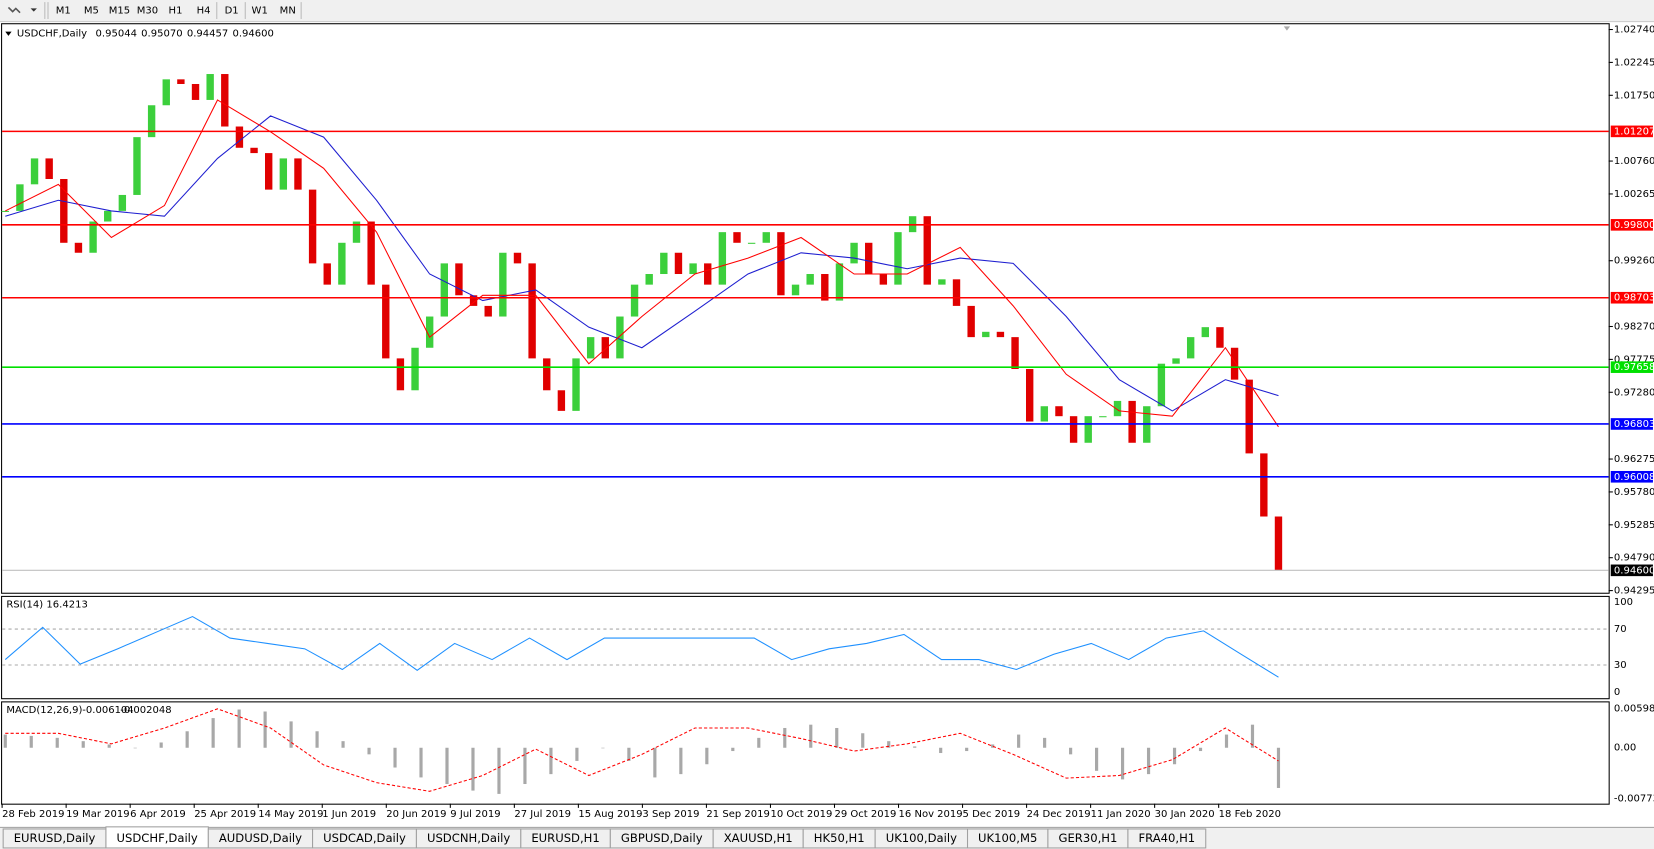  I want to click on tab-label: UK100,M5, so click(1007, 838).